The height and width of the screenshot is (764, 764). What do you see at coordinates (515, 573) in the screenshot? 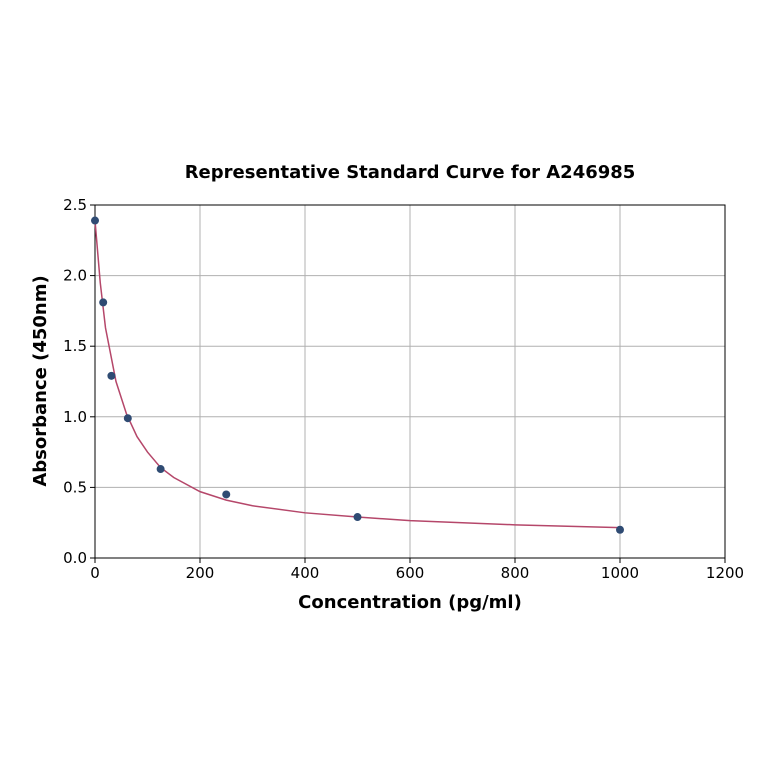
I see `x-tick-label: 800` at bounding box center [515, 573].